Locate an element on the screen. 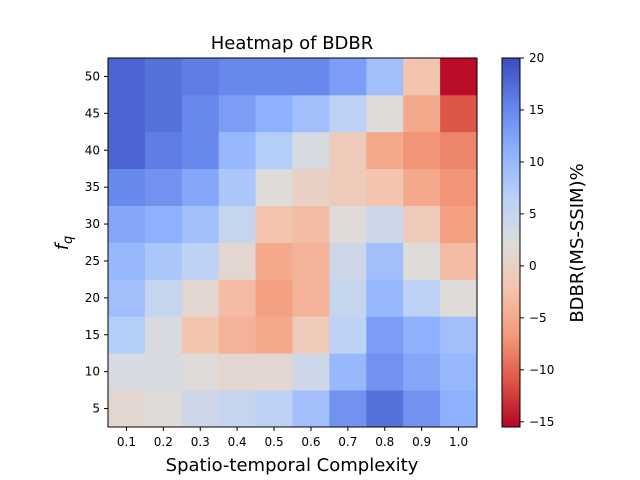  heatmap-cell-45-1.0 is located at coordinates (459, 113).